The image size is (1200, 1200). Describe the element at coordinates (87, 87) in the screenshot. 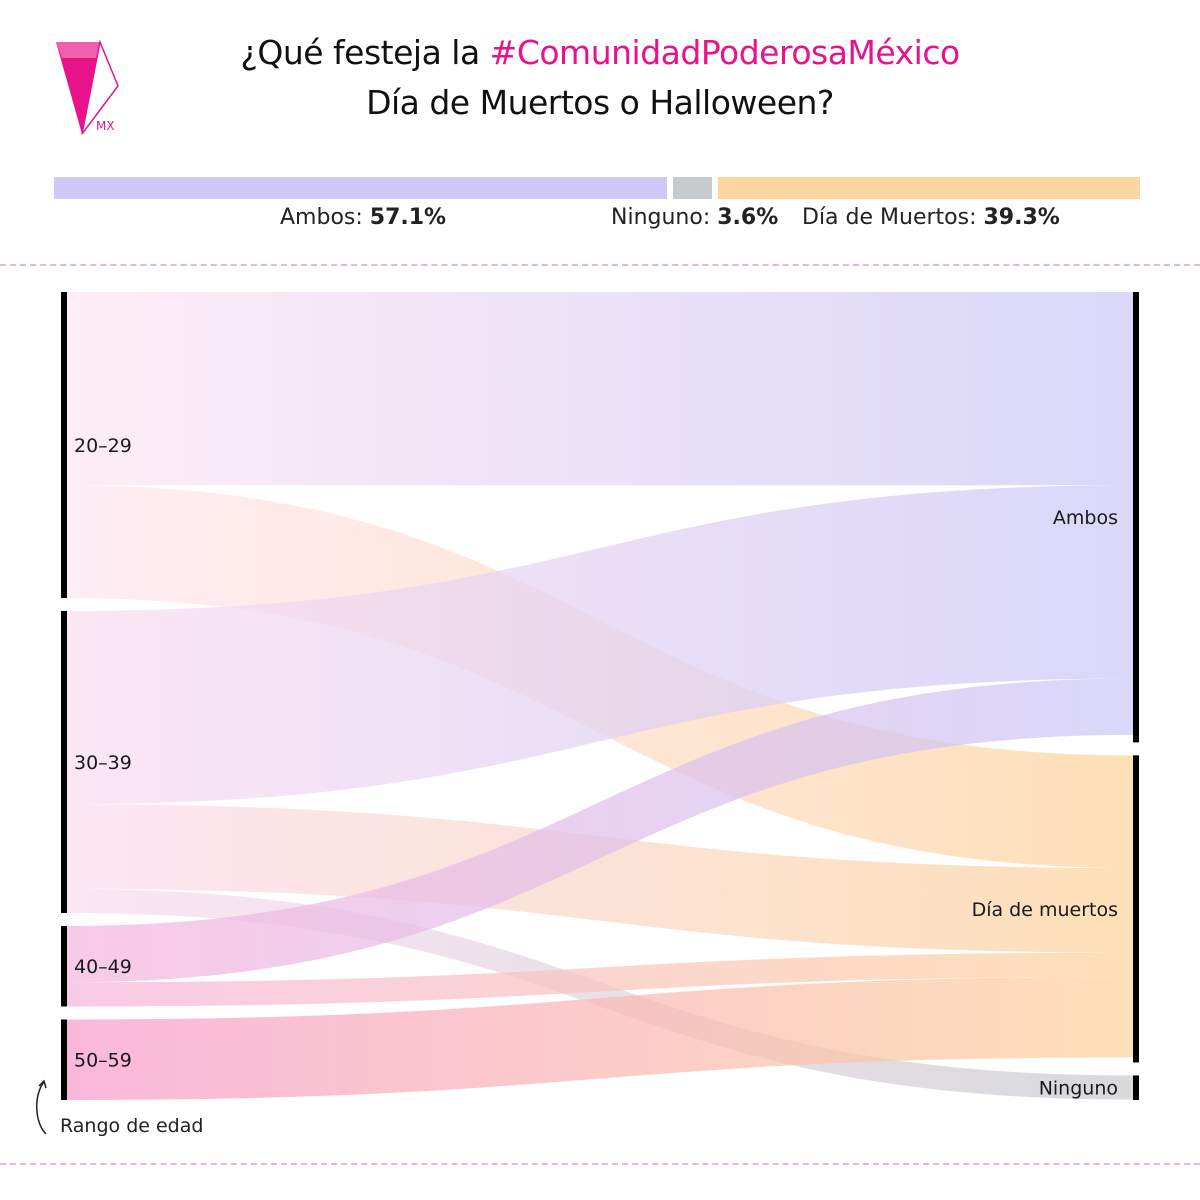

I see `logo-icon: MX` at that location.